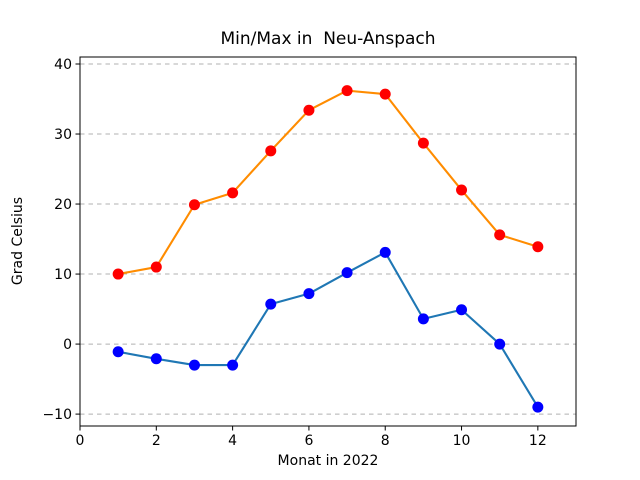 This screenshot has height=480, width=640. What do you see at coordinates (308, 441) in the screenshot?
I see `x-tick-label: 6` at bounding box center [308, 441].